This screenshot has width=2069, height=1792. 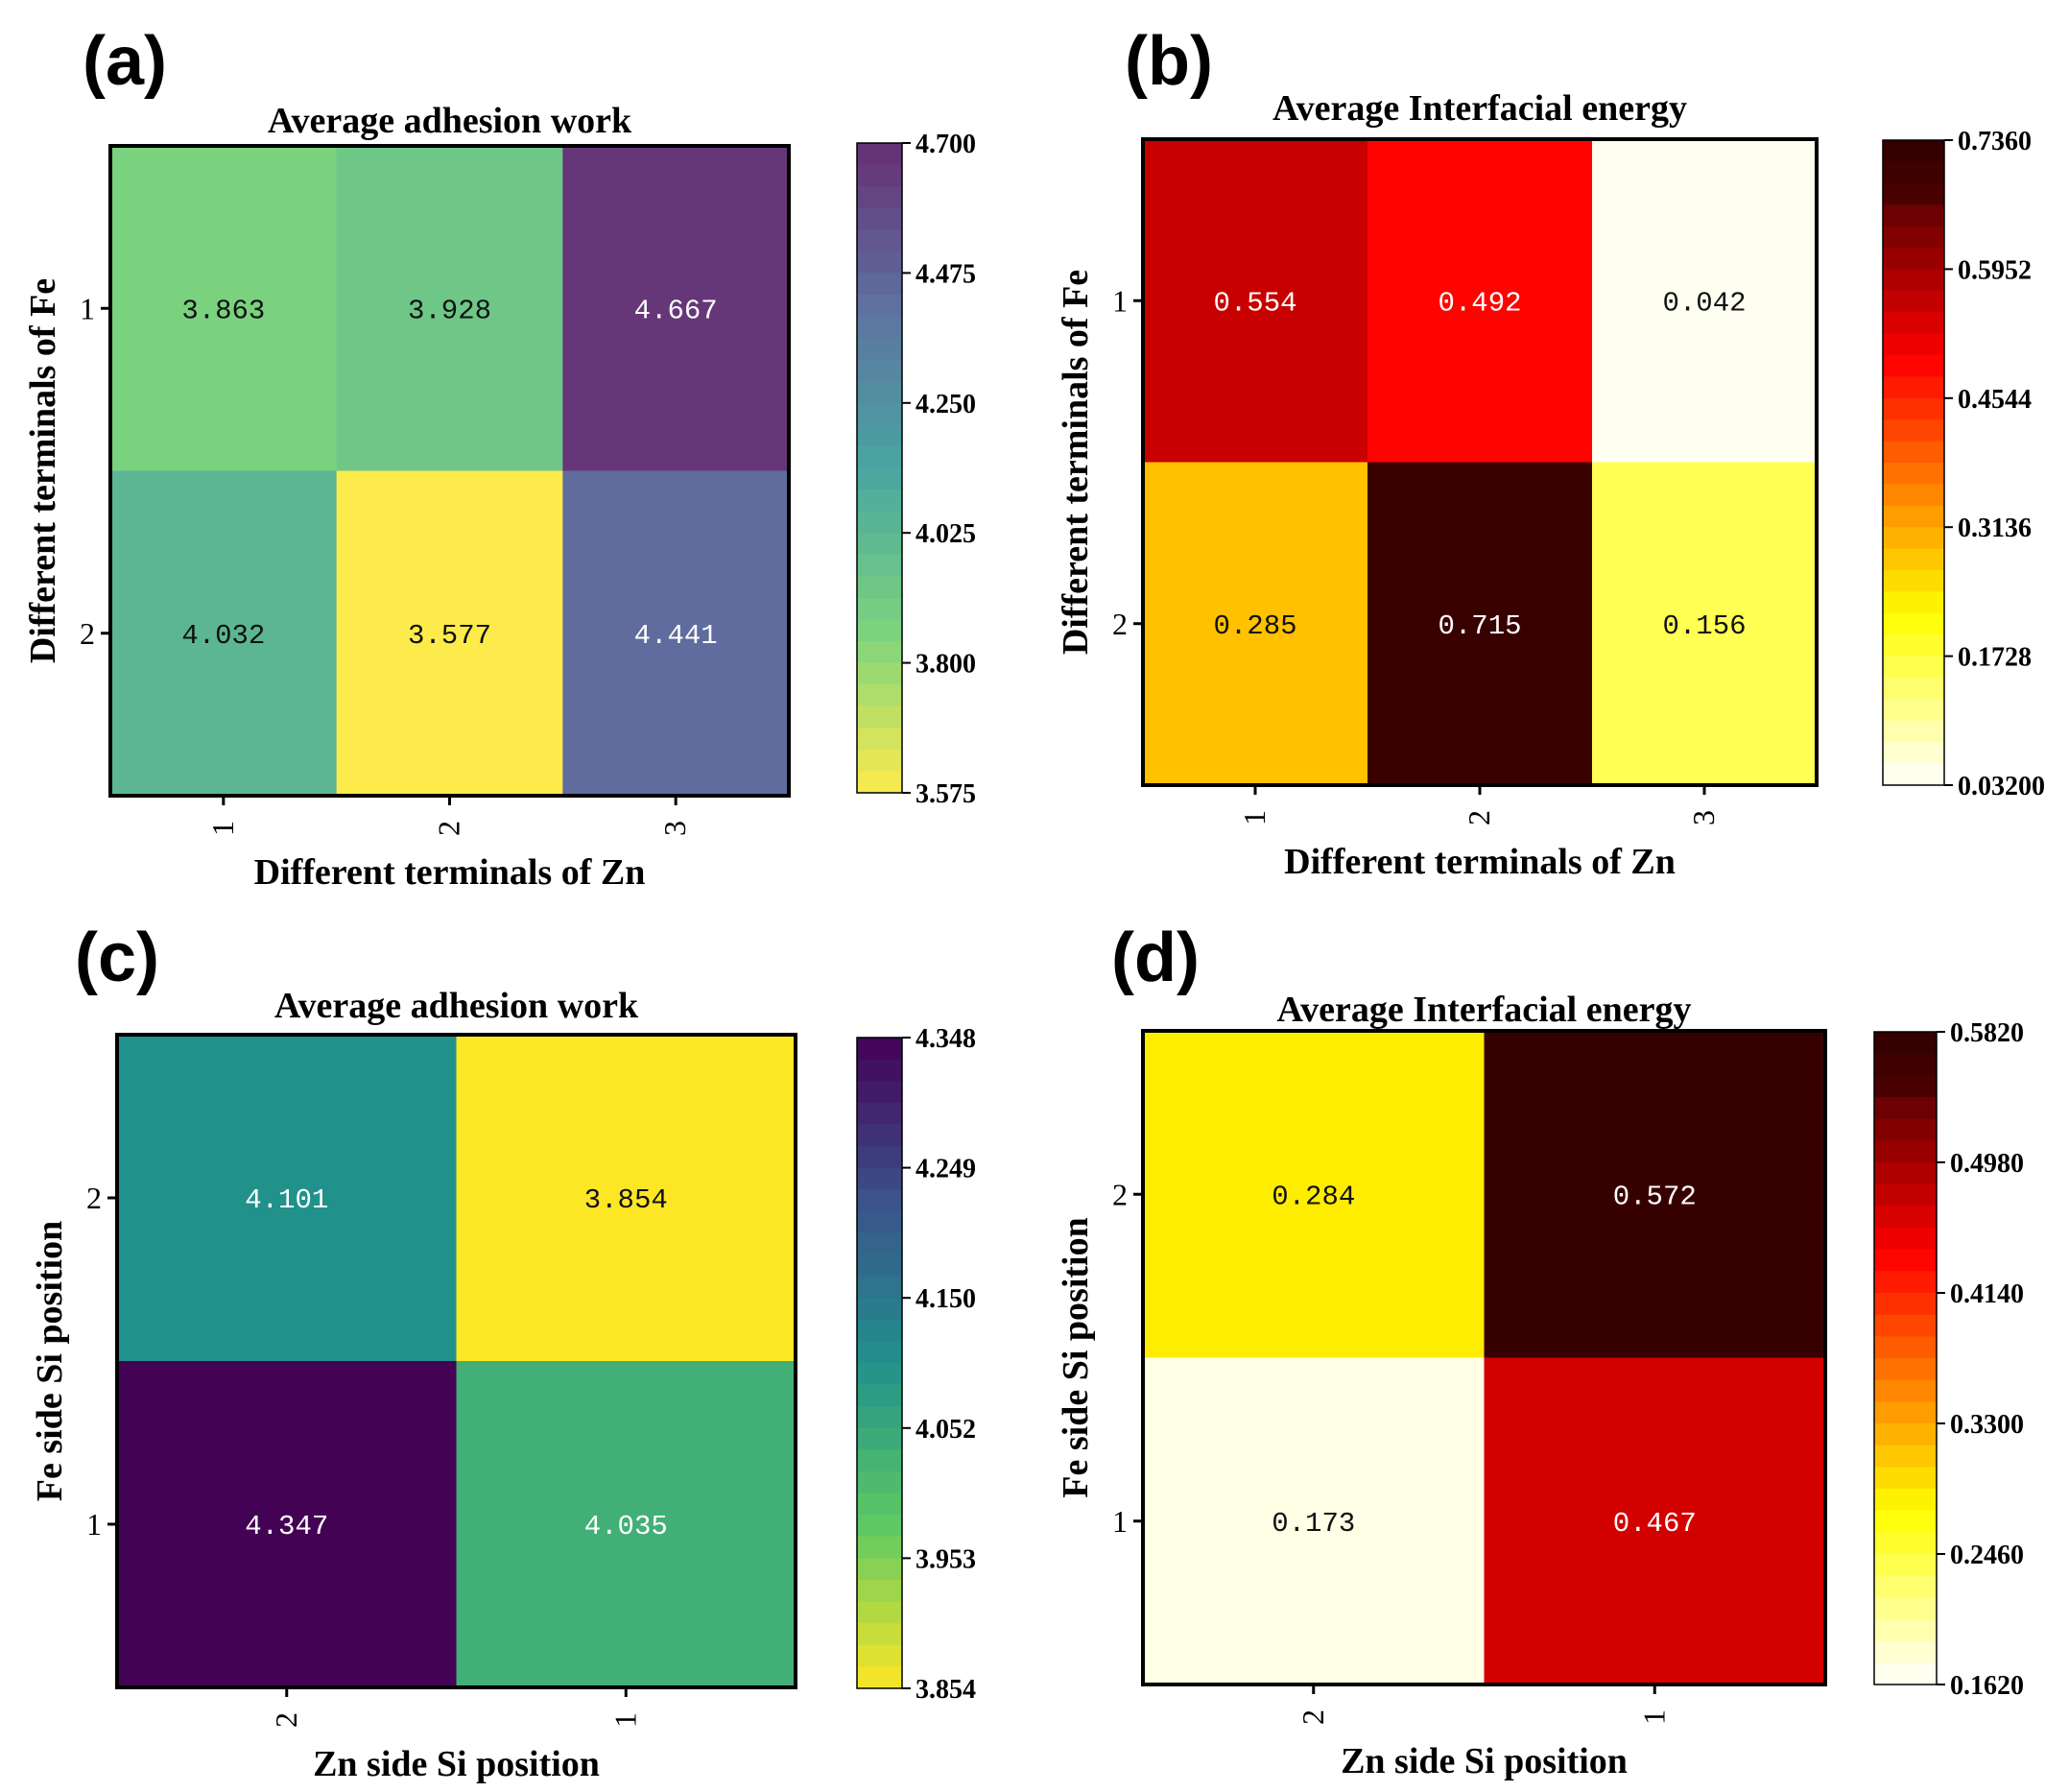 What do you see at coordinates (946, 144) in the screenshot?
I see `colorbar-tick-label: 4.700` at bounding box center [946, 144].